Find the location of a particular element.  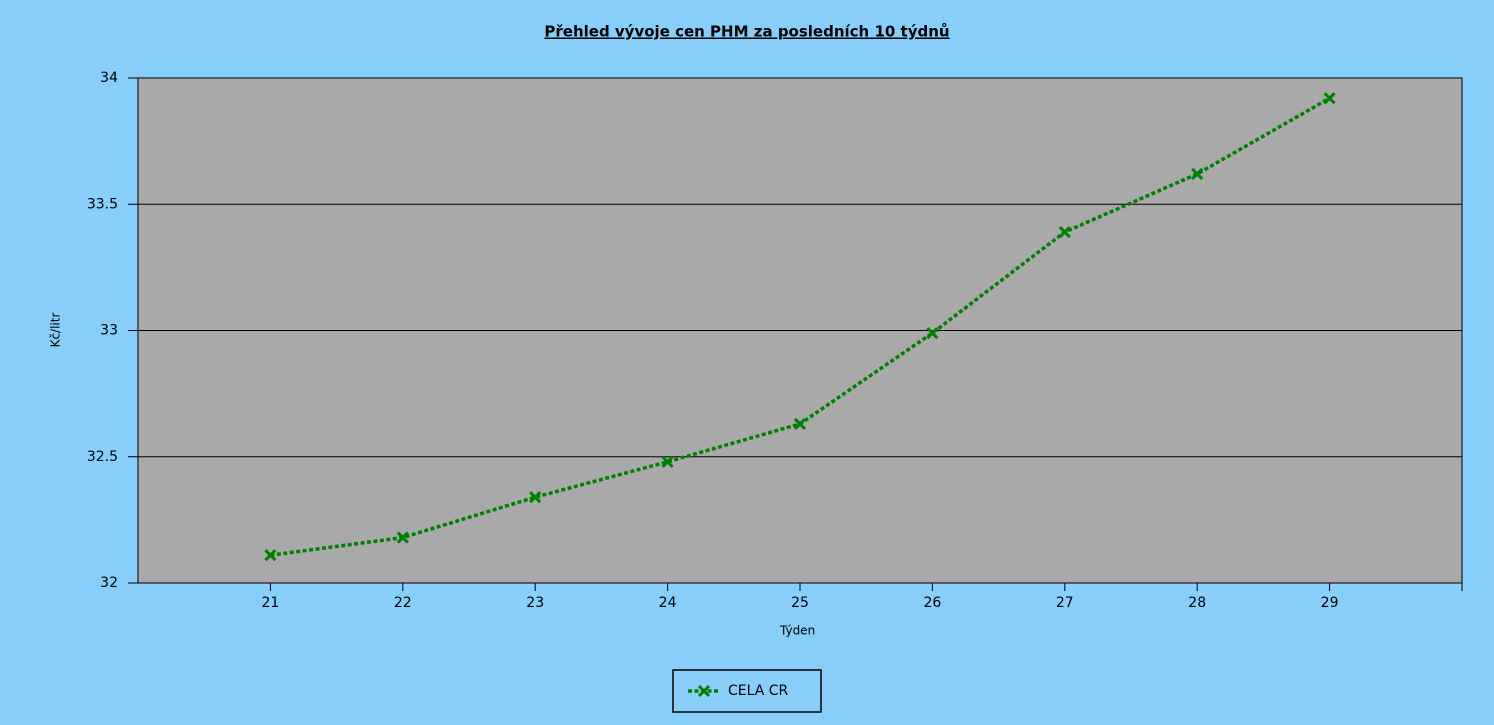

legend is located at coordinates (747, 691).